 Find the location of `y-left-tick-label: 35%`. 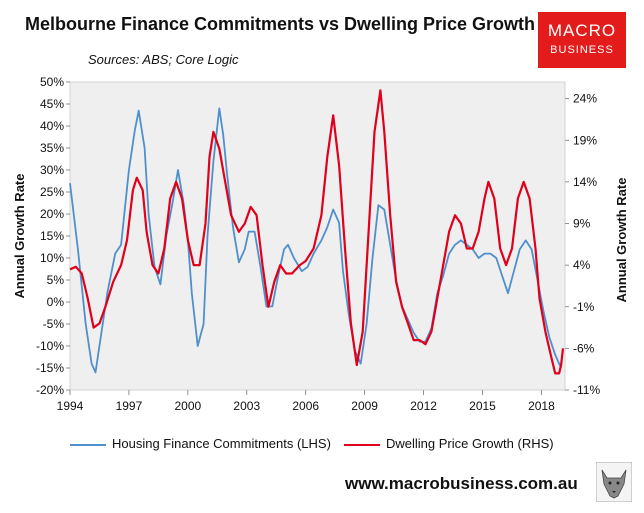

y-left-tick-label: 35% is located at coordinates (52, 148).